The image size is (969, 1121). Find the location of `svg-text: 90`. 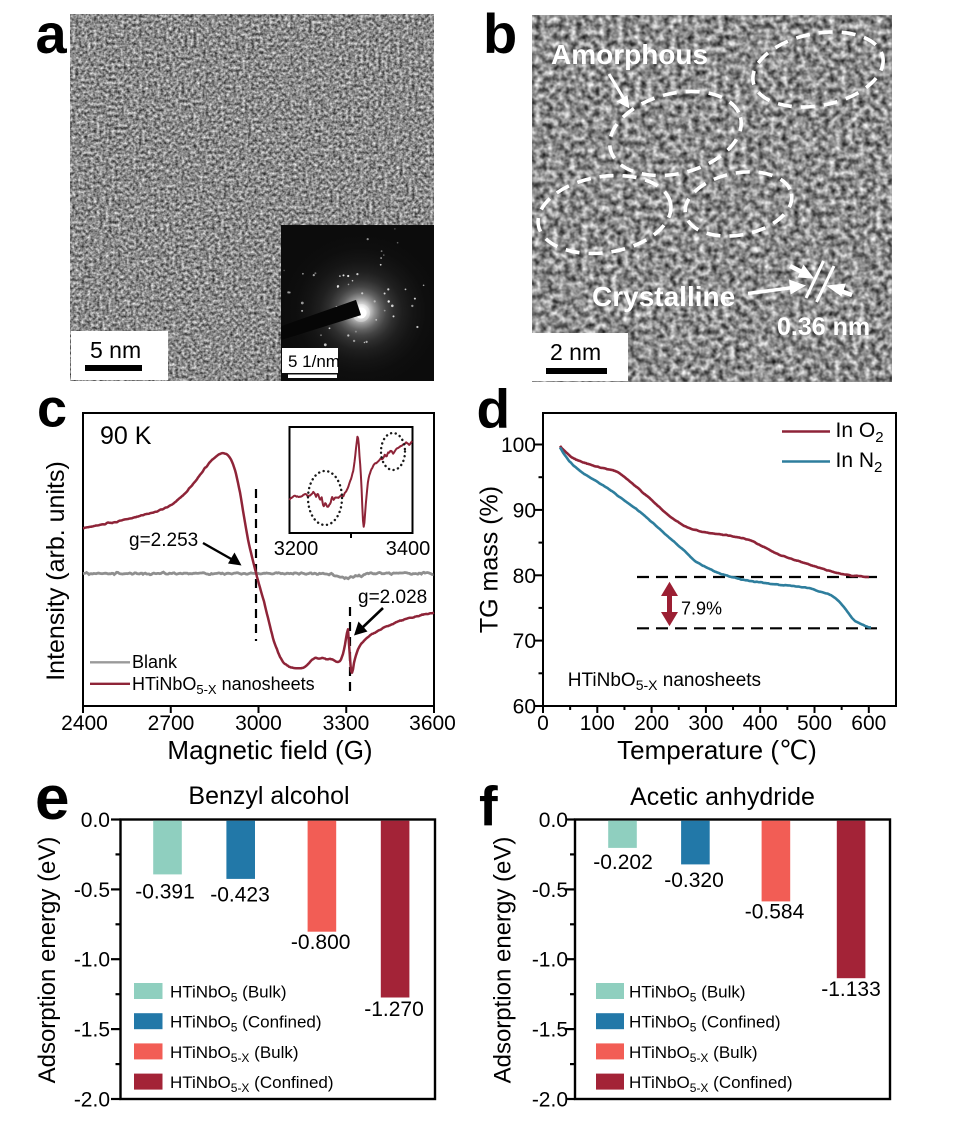

svg-text: 90 is located at coordinates (524, 510).